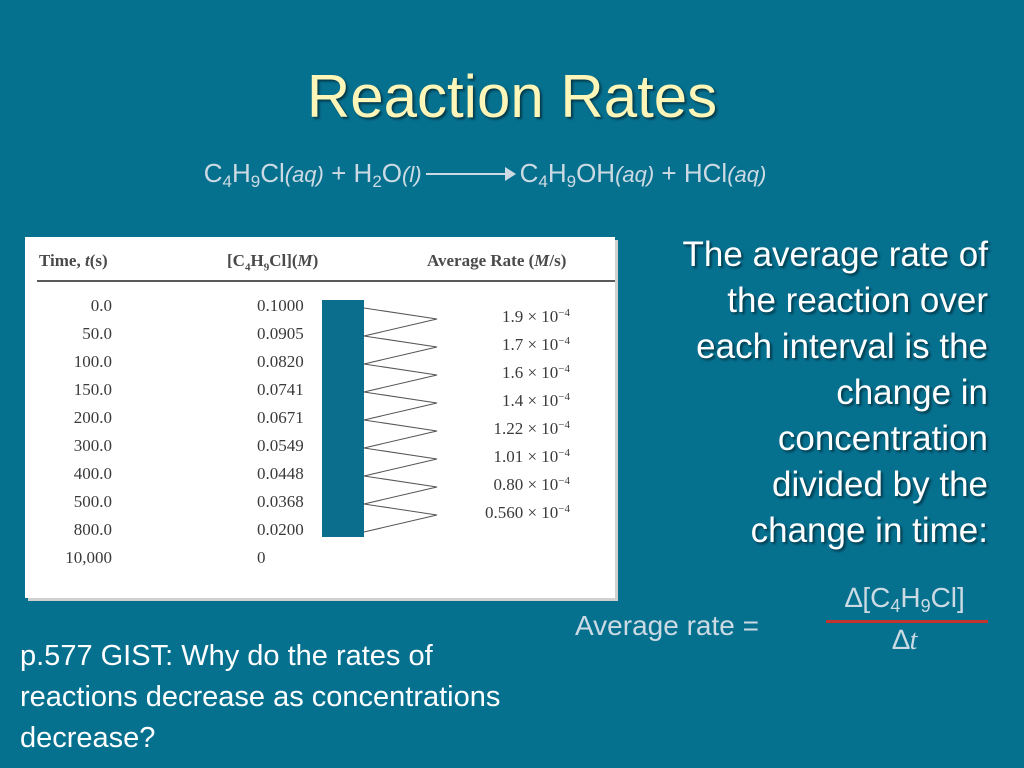  Describe the element at coordinates (280, 417) in the screenshot. I see `concentration-cell: 0.0671` at that location.